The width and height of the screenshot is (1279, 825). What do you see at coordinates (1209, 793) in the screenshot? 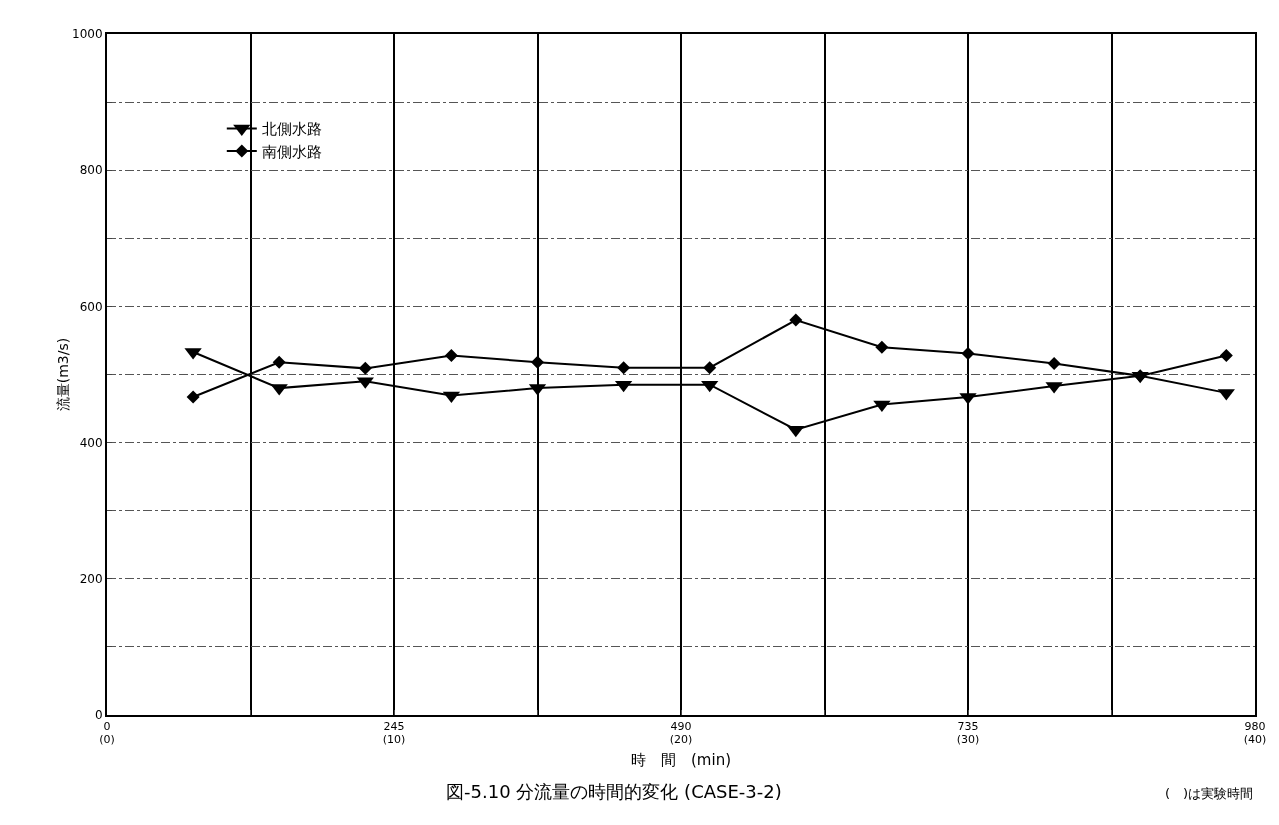
I see `text: ( )は実験時間` at bounding box center [1209, 793].